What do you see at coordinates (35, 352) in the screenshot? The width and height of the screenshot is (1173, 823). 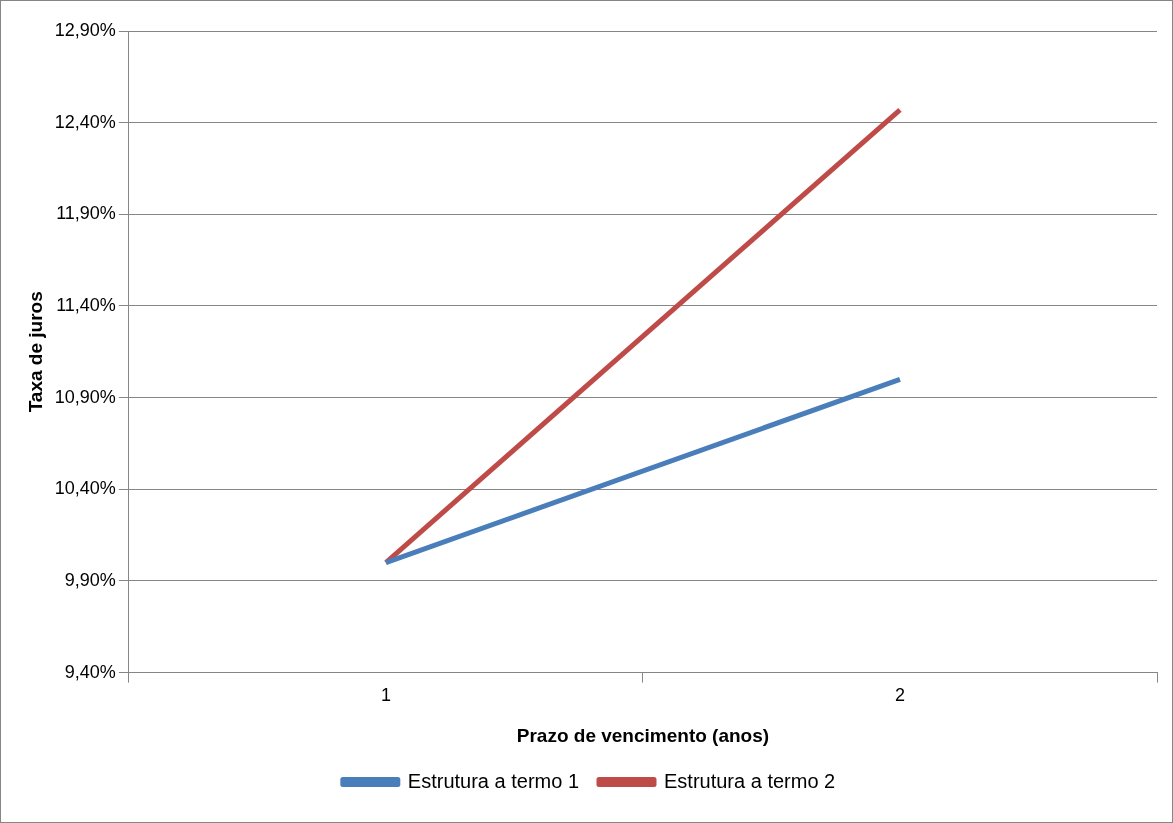 I see `y-axis-title: Taxa de juros` at bounding box center [35, 352].